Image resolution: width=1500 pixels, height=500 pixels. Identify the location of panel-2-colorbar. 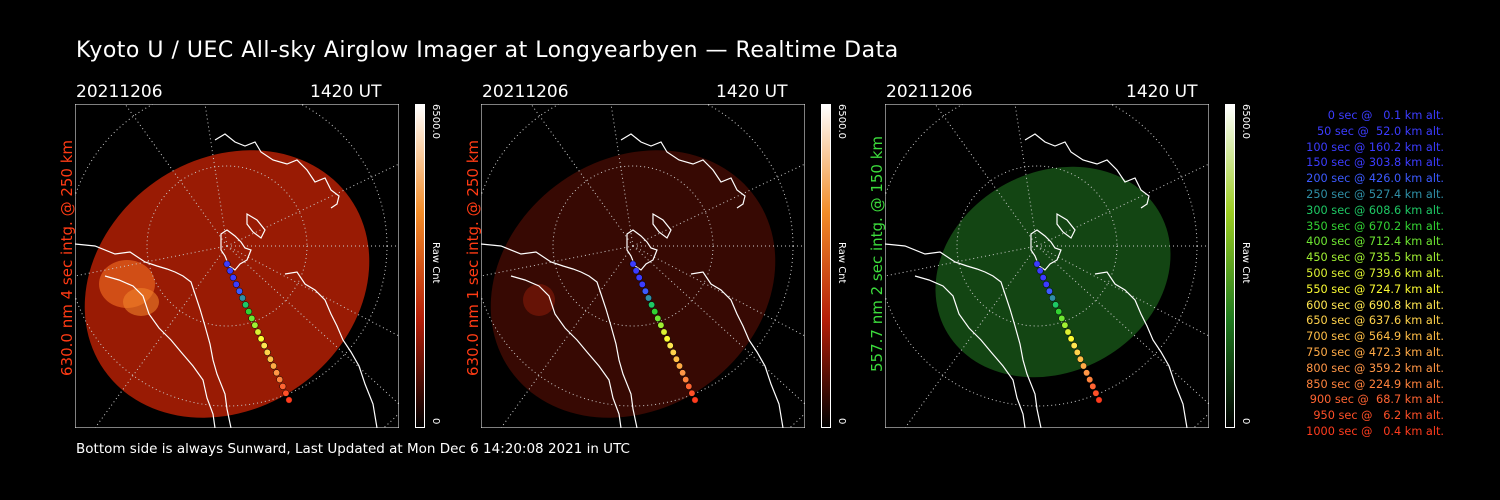
(826, 266).